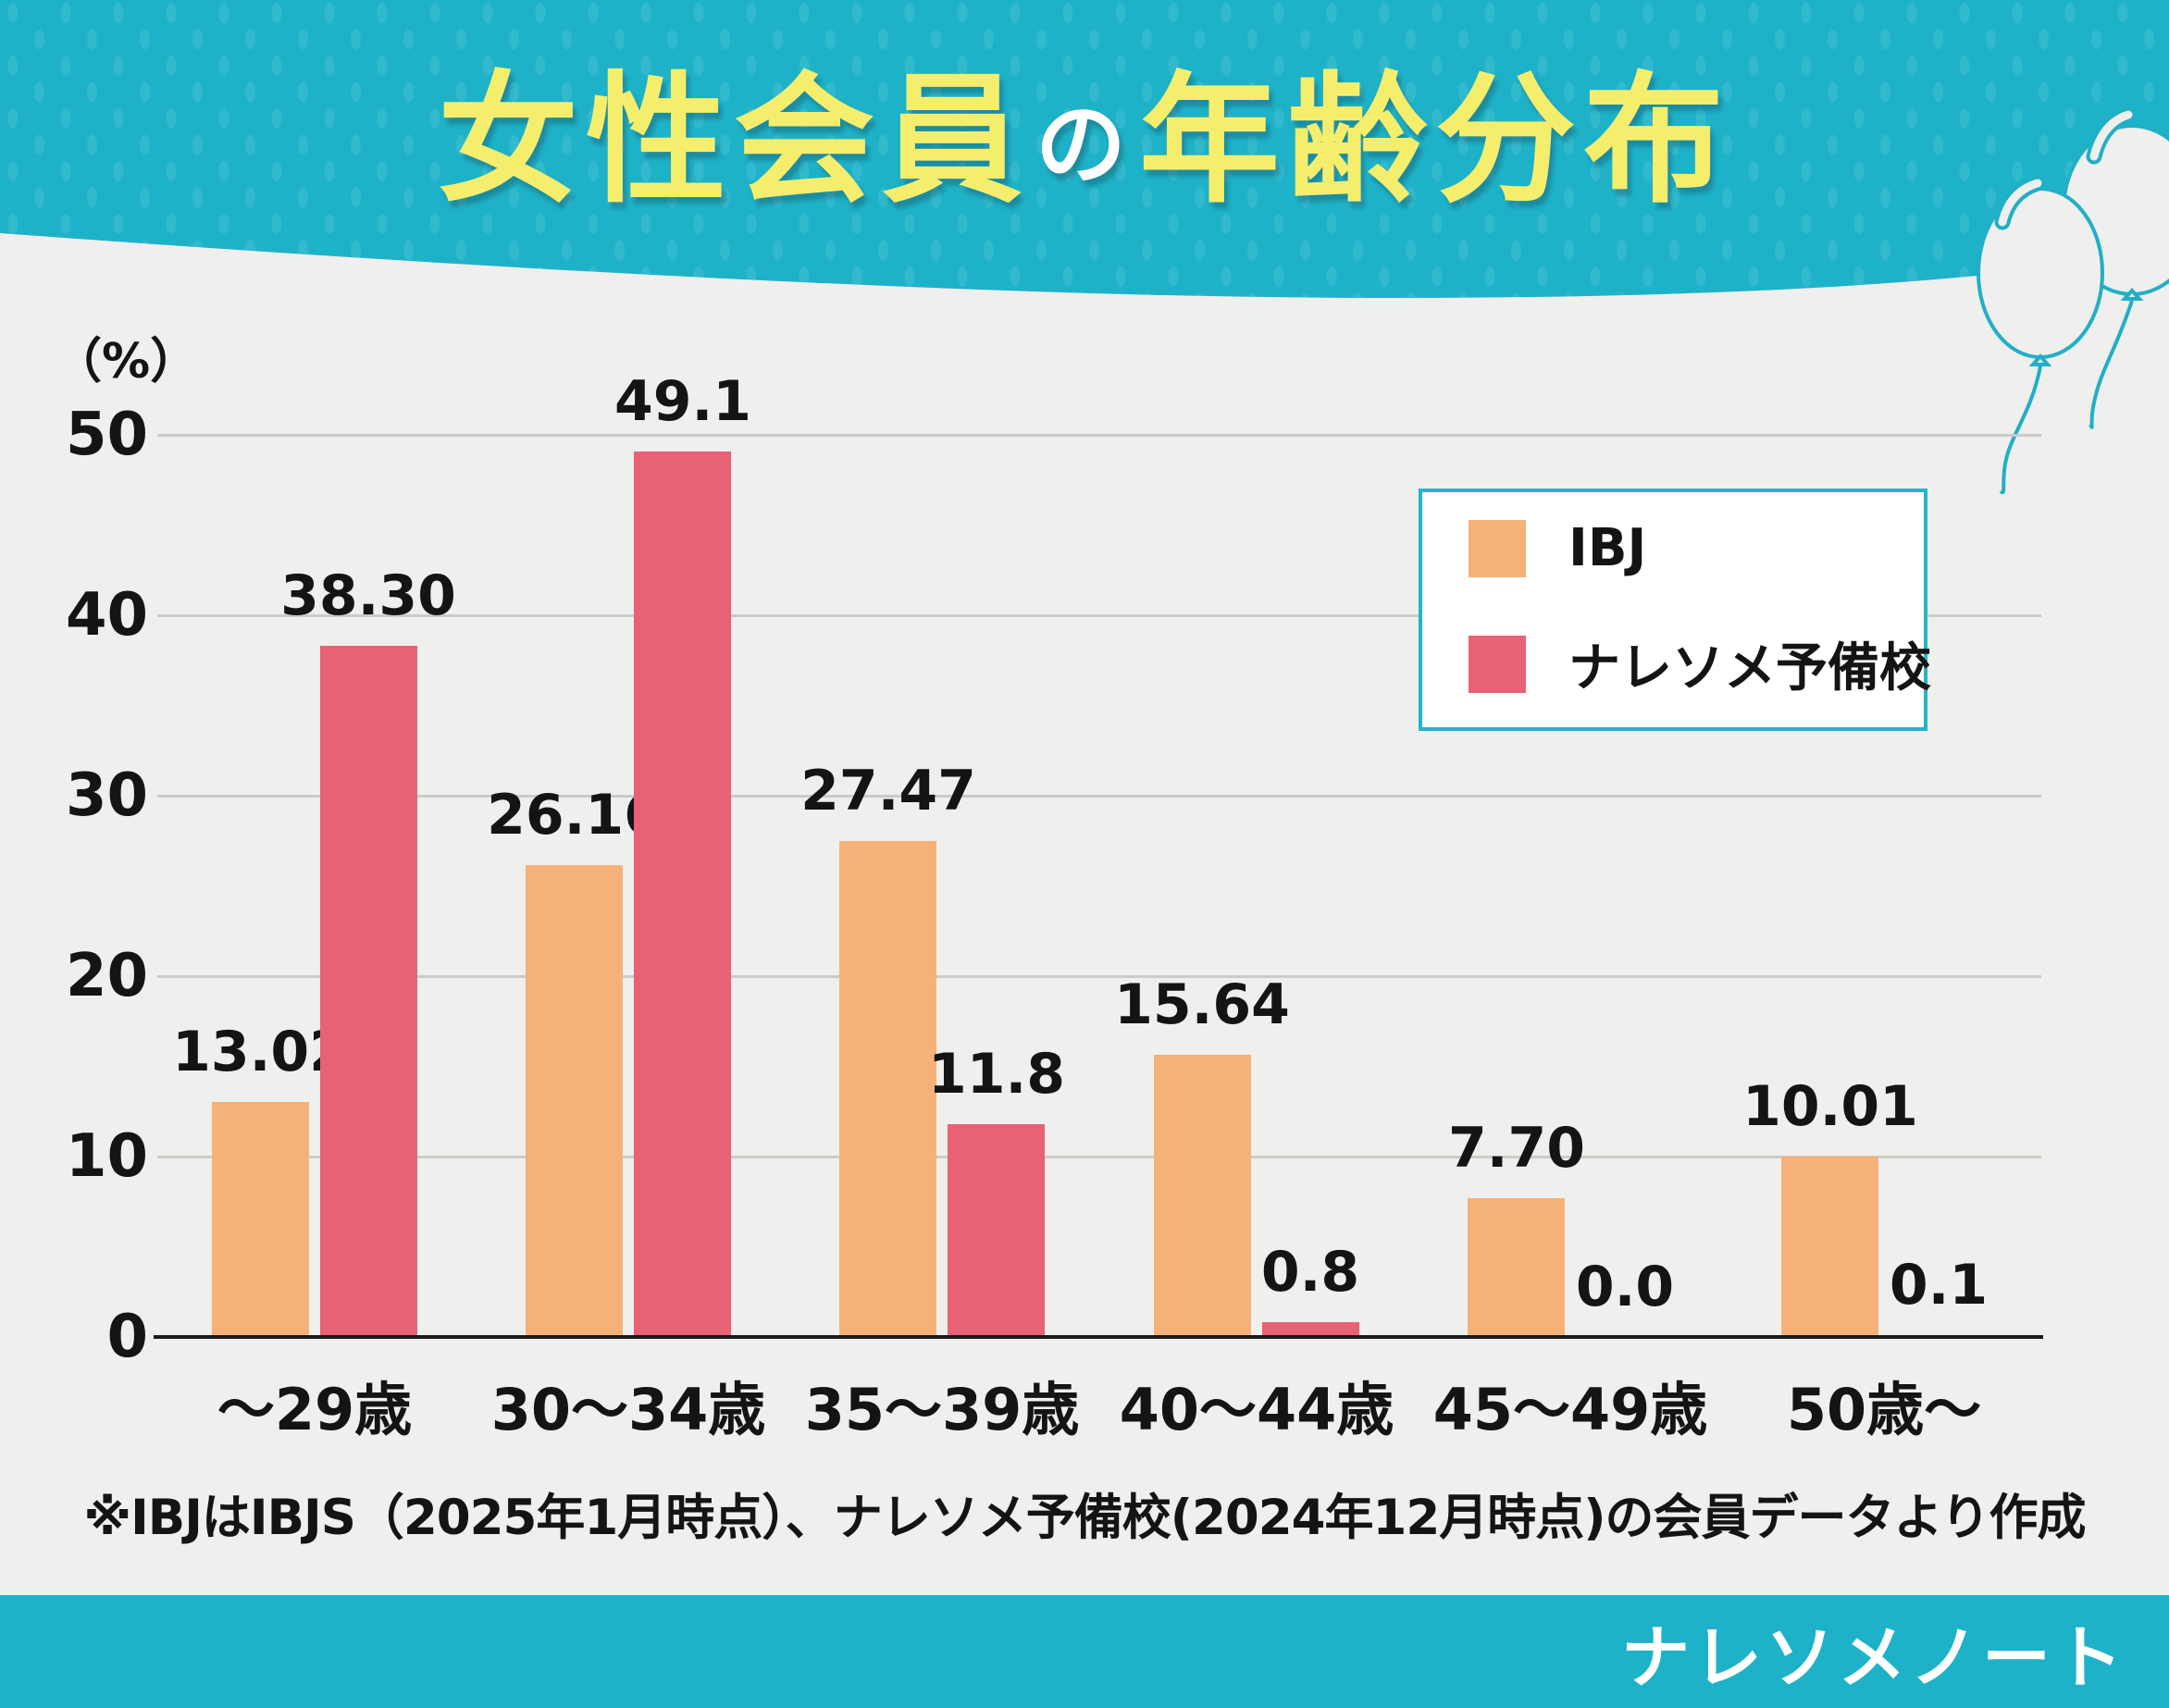 The image size is (2169, 1708). What do you see at coordinates (127, 1337) in the screenshot?
I see `y-tick-0: 0` at bounding box center [127, 1337].